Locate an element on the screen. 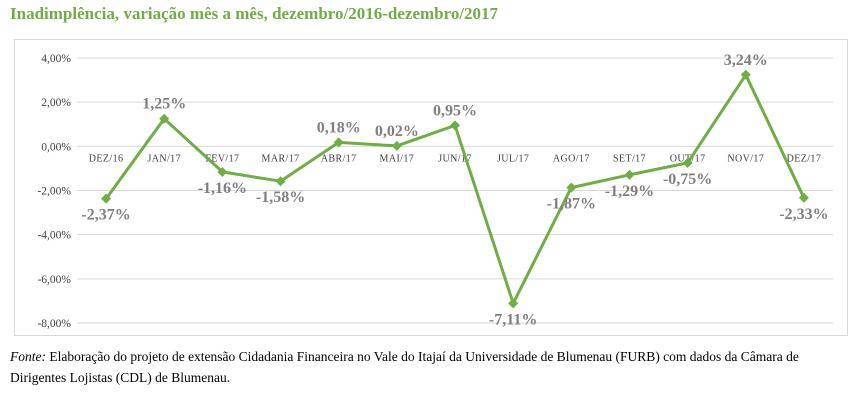  data-label: -1,29% is located at coordinates (629, 191).